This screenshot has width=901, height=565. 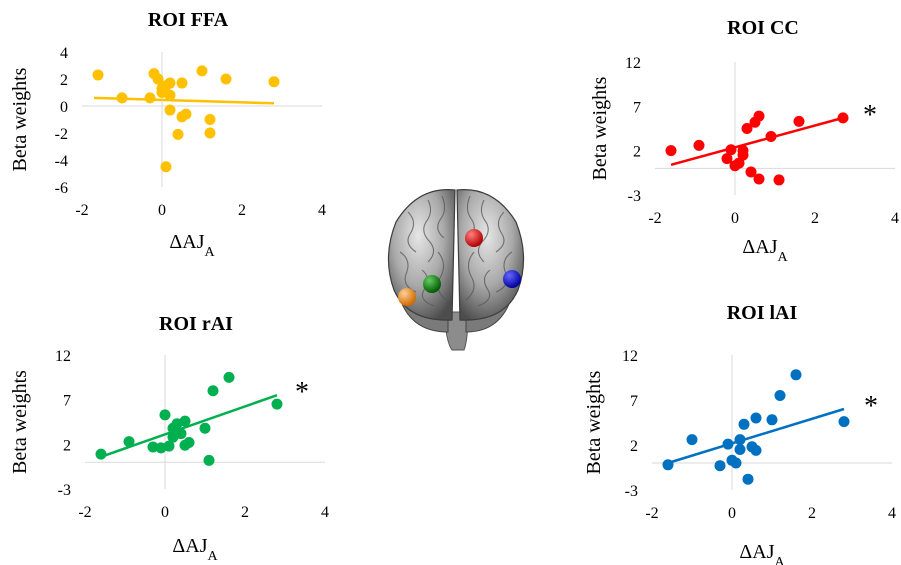 I want to click on brain-render-icon, so click(x=456, y=270).